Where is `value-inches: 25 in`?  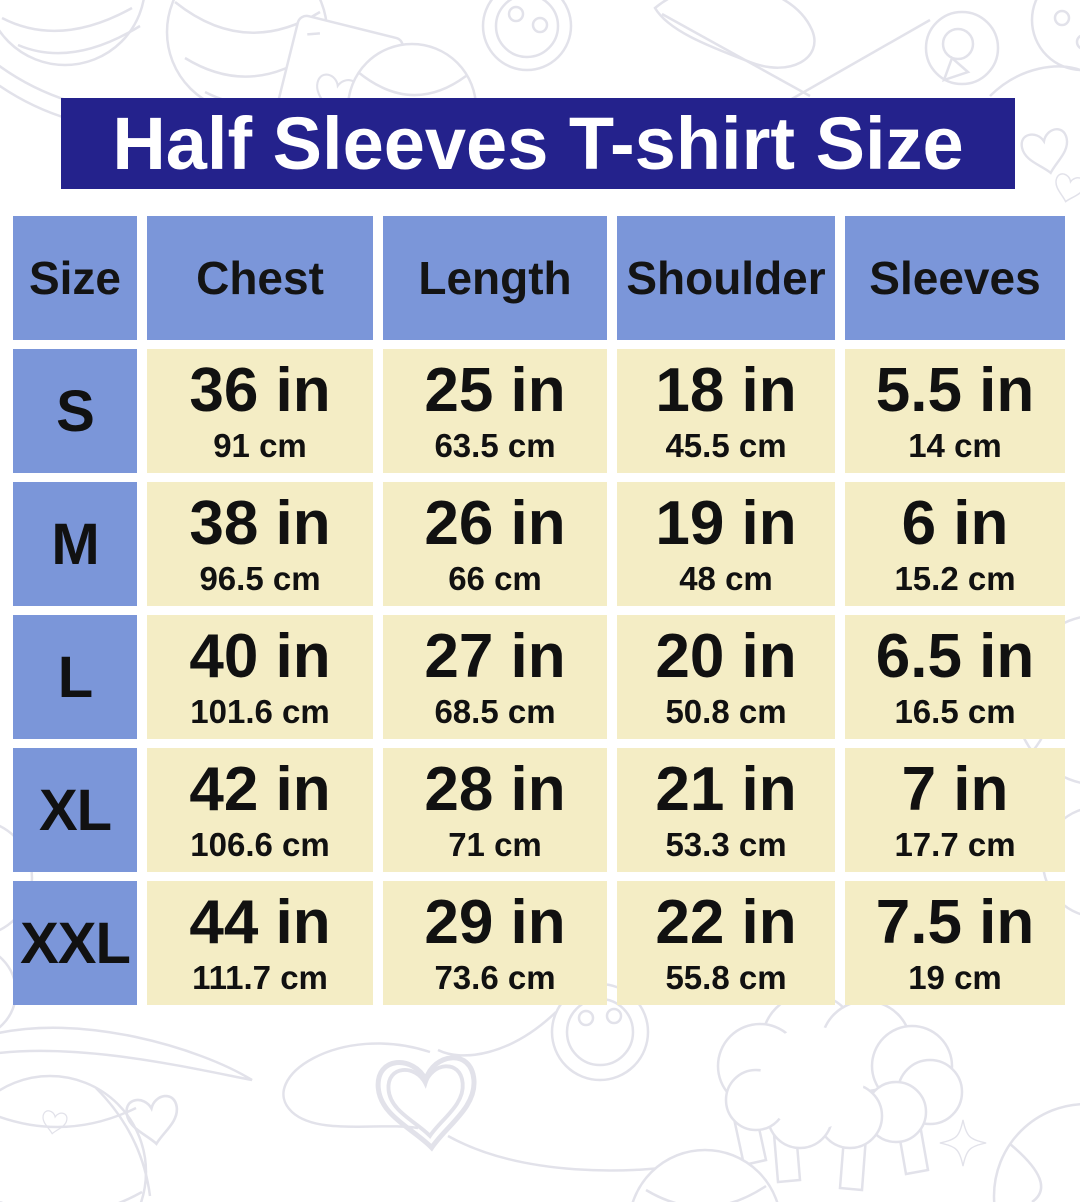
value-inches: 25 in is located at coordinates (495, 390).